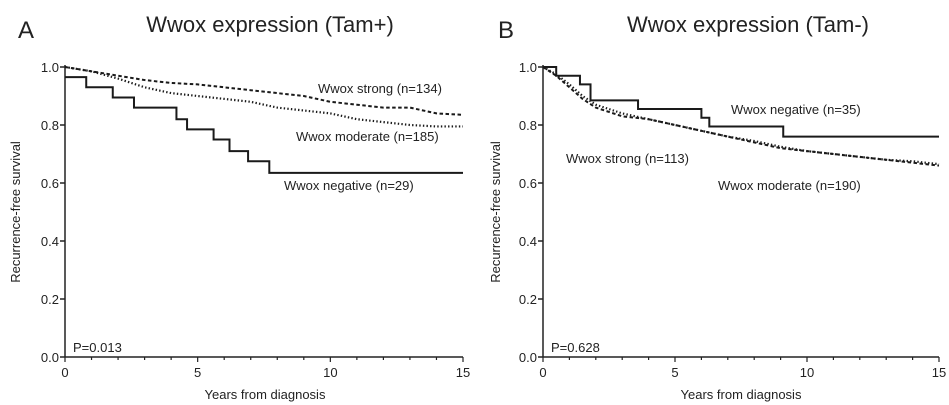 The image size is (949, 405). What do you see at coordinates (575, 347) in the screenshot?
I see `p-value: P=0.628` at bounding box center [575, 347].